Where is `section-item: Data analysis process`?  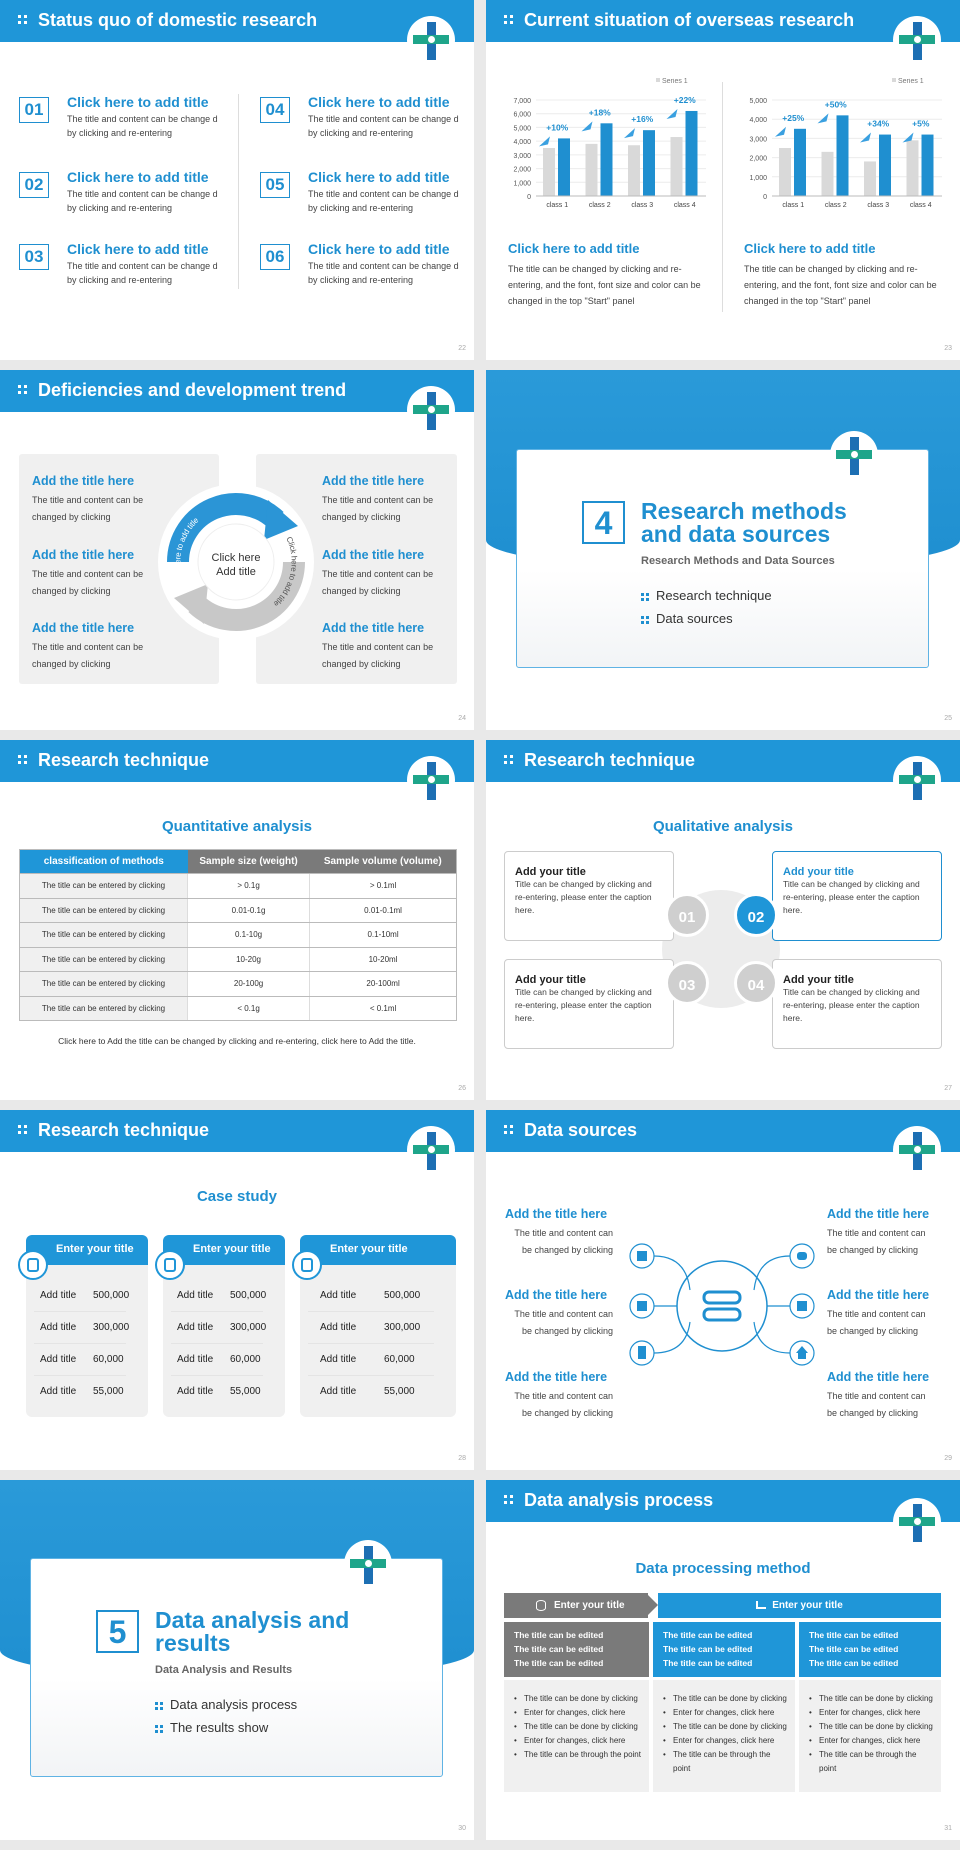
section-item: Data analysis process is located at coordinates (226, 1704).